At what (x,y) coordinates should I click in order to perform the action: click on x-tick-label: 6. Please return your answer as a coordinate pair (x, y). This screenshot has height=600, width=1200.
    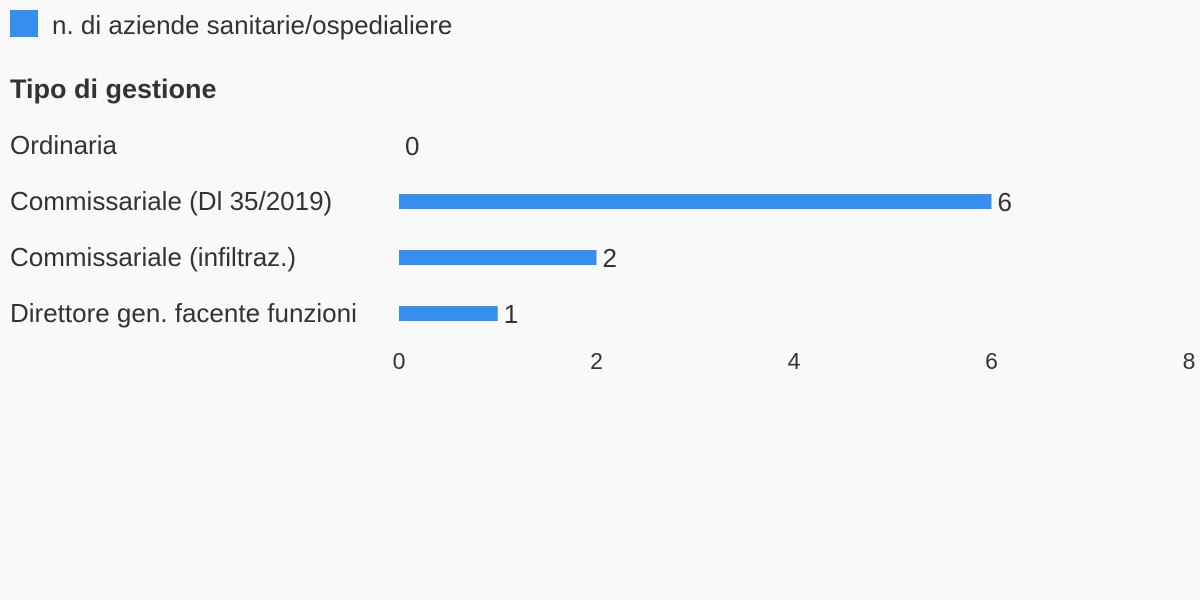
    Looking at the image, I should click on (991, 361).